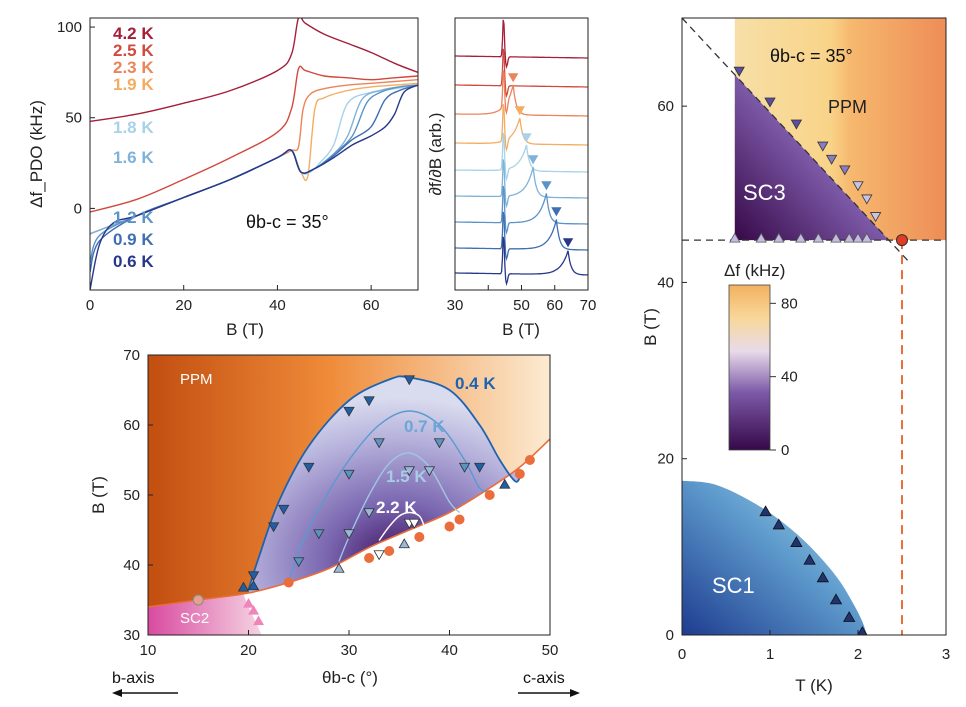 The image size is (966, 707). I want to click on r-critical-point-marker, so click(902, 240).